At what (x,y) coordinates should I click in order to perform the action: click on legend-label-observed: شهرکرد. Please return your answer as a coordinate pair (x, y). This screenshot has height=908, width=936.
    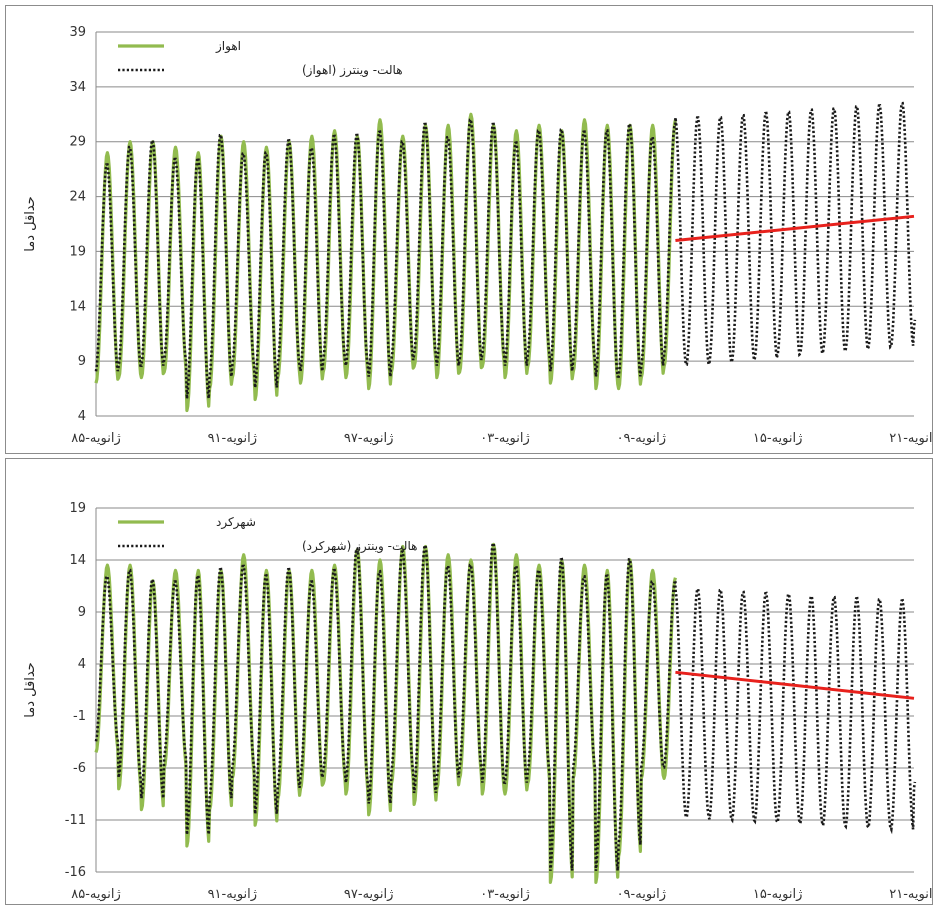
    Looking at the image, I should click on (236, 522).